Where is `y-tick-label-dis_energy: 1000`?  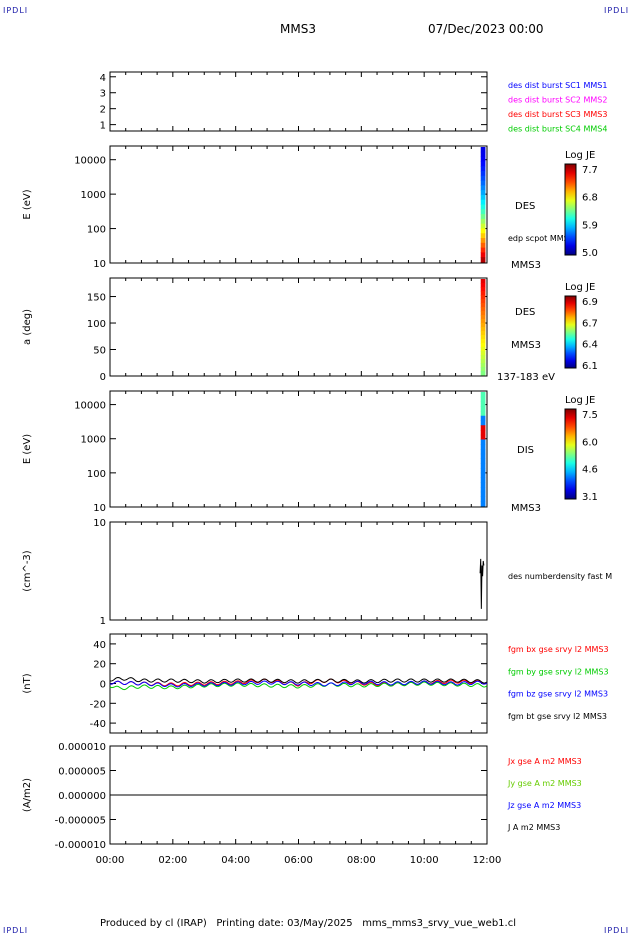 y-tick-label-dis_energy: 1000 is located at coordinates (93, 440).